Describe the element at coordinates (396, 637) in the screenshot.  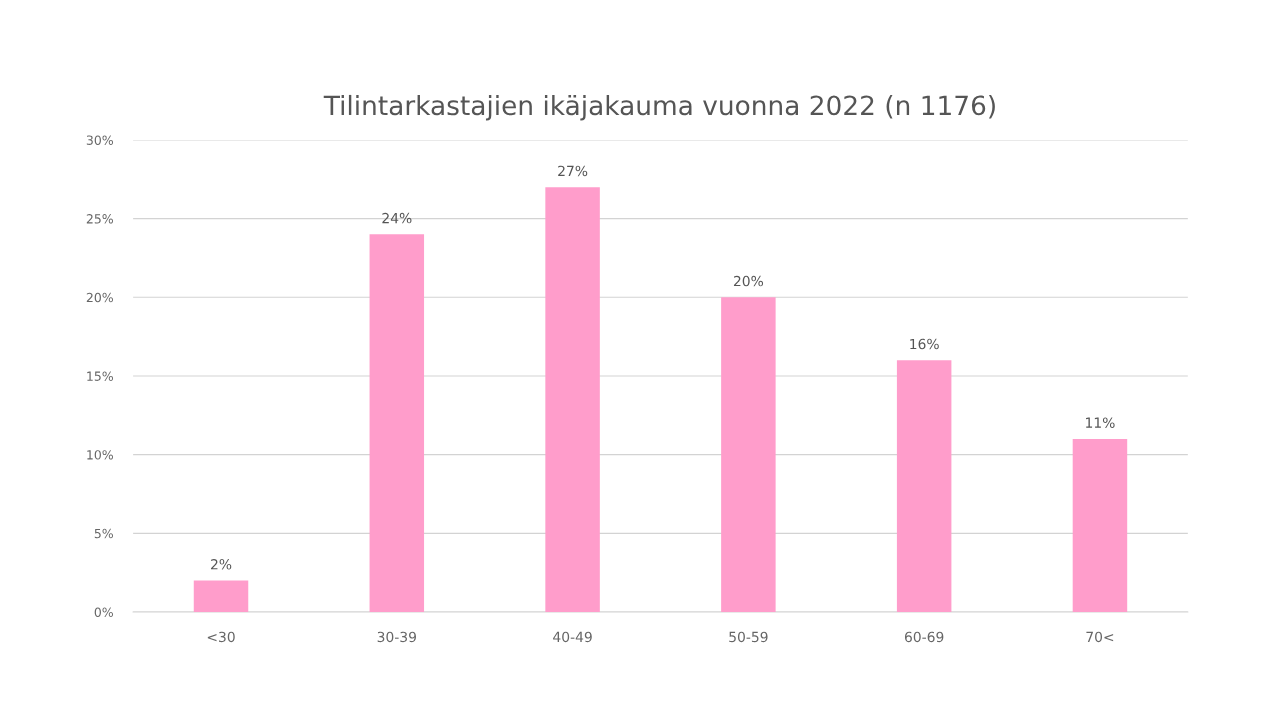
I see `x-tick-label: 30-39` at that location.